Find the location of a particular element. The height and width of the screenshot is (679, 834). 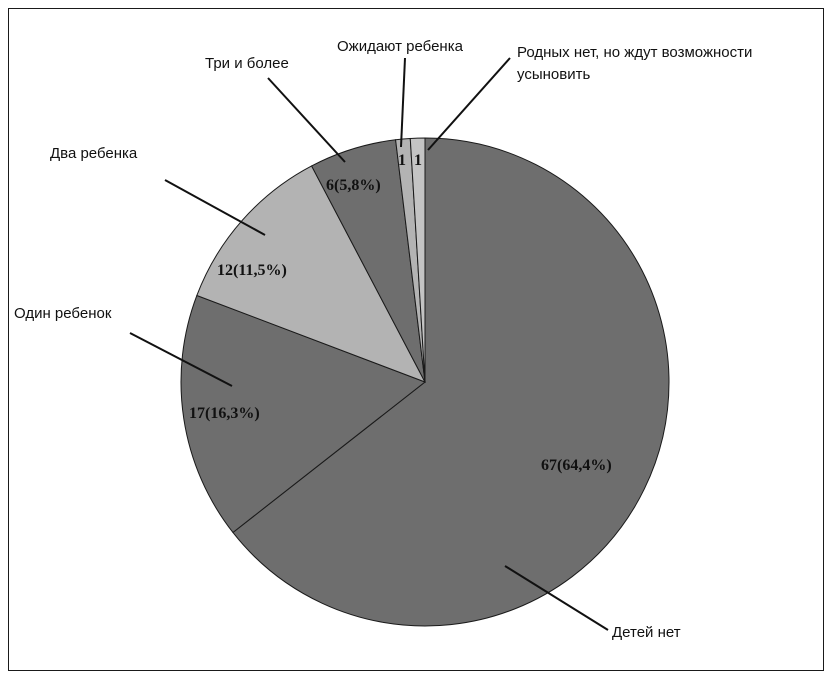

category-label-three-plus: Три и более is located at coordinates (247, 63).